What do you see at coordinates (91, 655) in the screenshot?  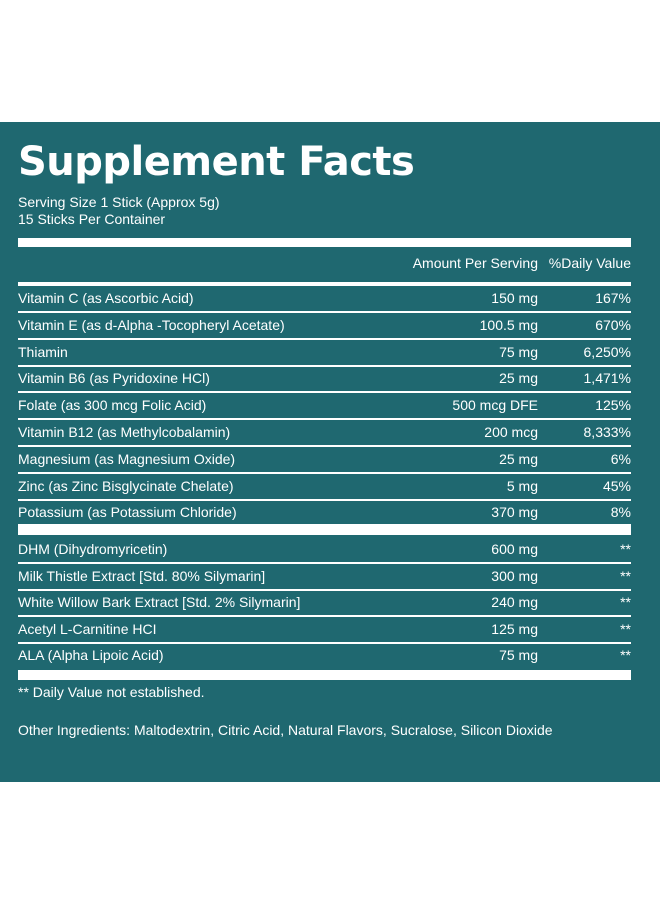 I see `nutrient-name: ALA (Alpha Lipoic Acid)` at bounding box center [91, 655].